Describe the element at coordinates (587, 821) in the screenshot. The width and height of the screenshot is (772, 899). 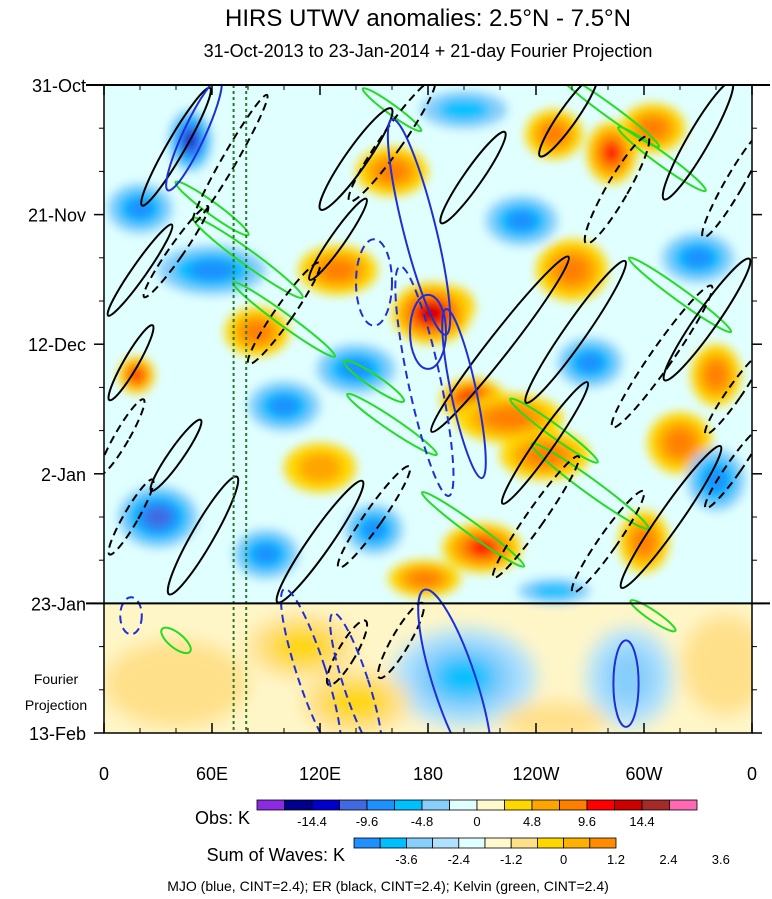
I see `colorbar-label: 9.6` at that location.